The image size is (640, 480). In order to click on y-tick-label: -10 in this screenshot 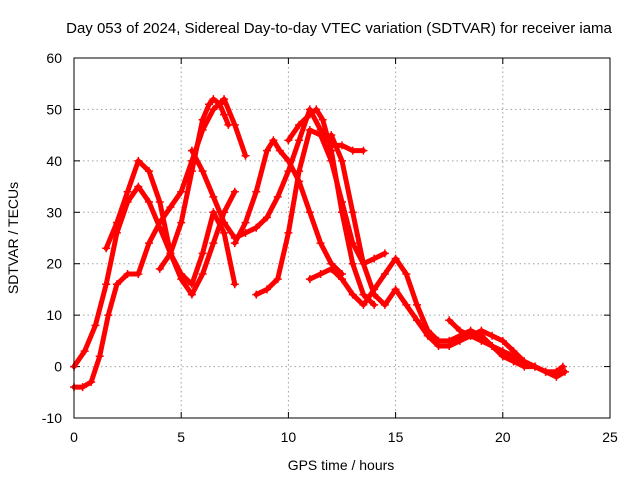, I will do `click(52, 418)`.